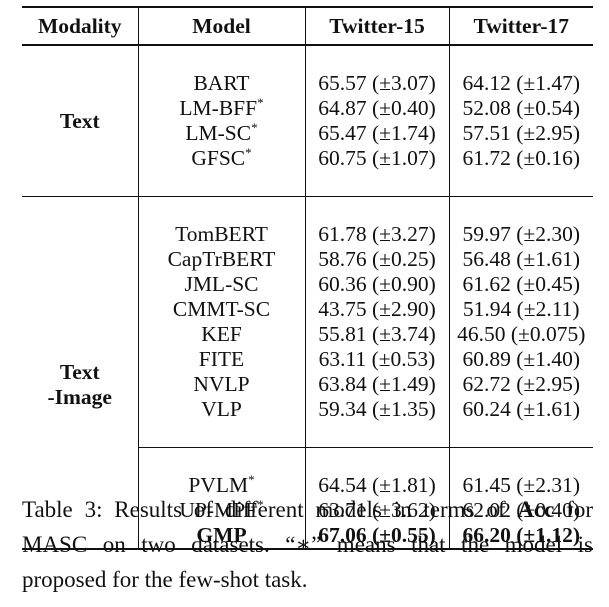 This screenshot has width=609, height=607. Describe the element at coordinates (377, 409) in the screenshot. I see `twitter-15-score: 59.34 (±1.35)` at that location.